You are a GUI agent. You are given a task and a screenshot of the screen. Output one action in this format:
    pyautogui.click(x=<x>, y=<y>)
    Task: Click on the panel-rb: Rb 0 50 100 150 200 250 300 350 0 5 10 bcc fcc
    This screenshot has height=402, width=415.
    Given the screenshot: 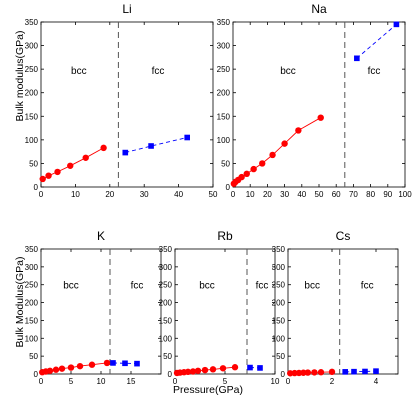 What is the action you would take?
    pyautogui.click(x=219, y=307)
    